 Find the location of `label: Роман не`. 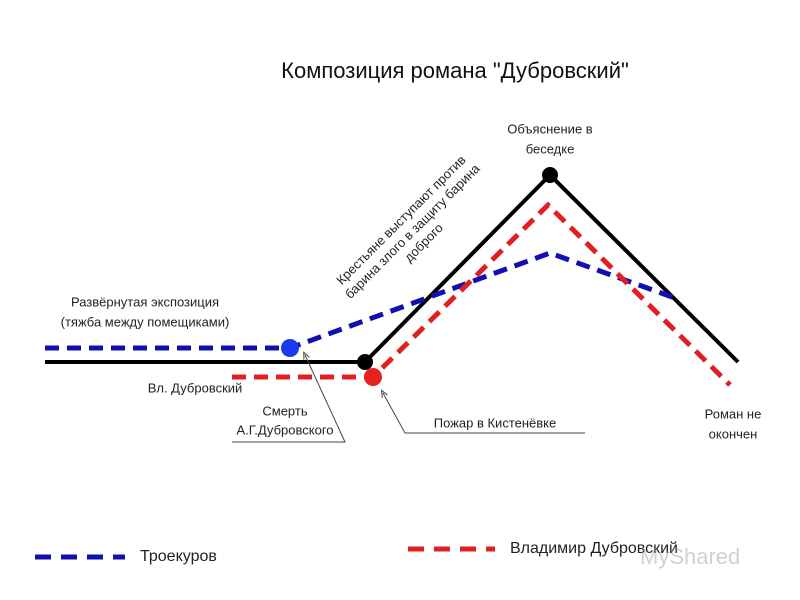

label: Роман не is located at coordinates (733, 413).